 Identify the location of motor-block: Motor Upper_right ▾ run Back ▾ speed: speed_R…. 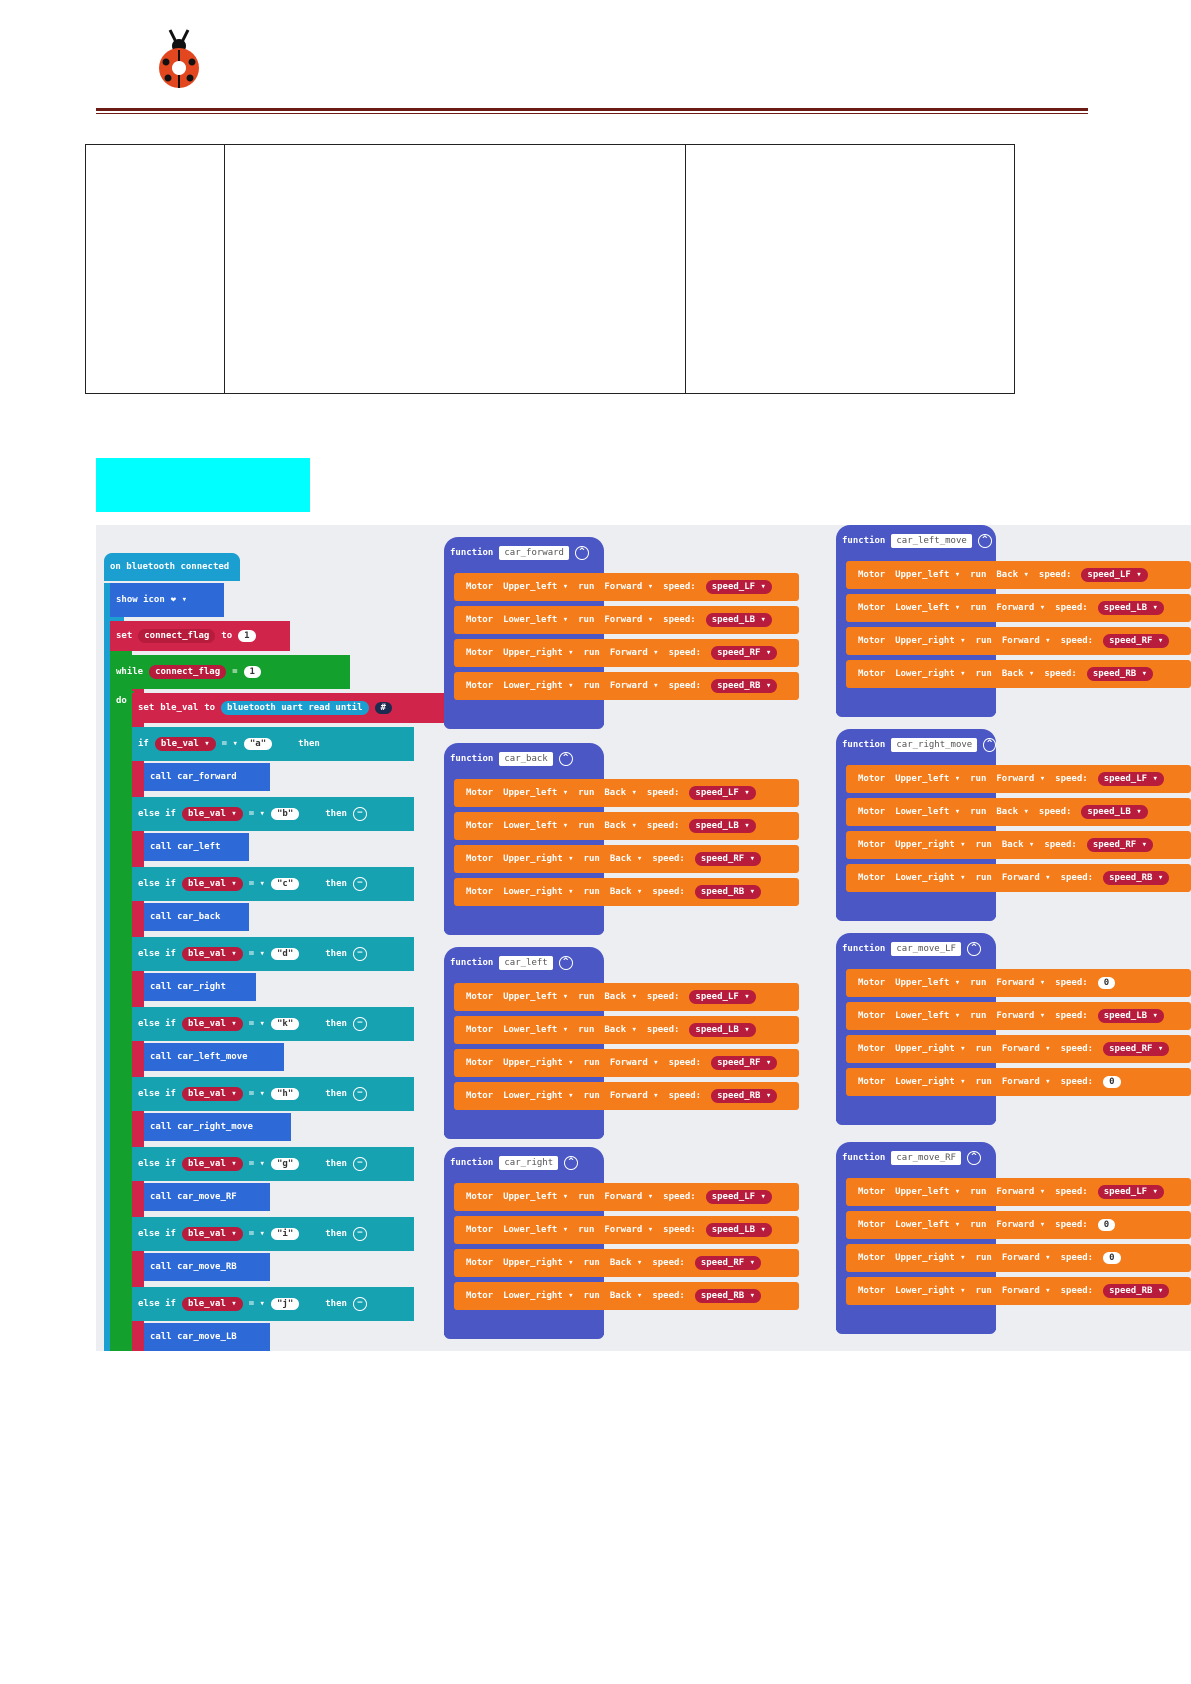
(626, 1263).